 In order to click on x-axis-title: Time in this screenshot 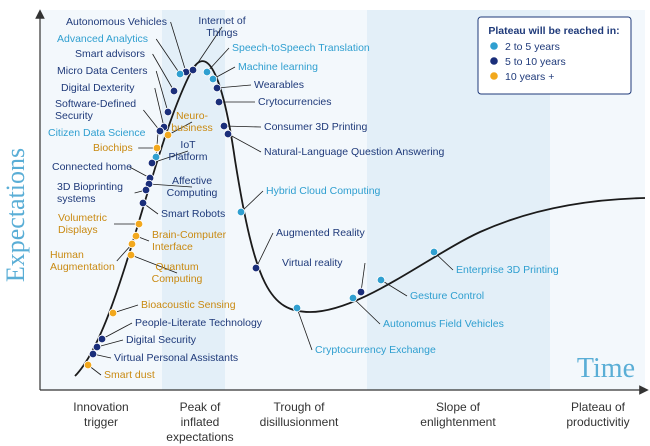, I will do `click(606, 368)`.